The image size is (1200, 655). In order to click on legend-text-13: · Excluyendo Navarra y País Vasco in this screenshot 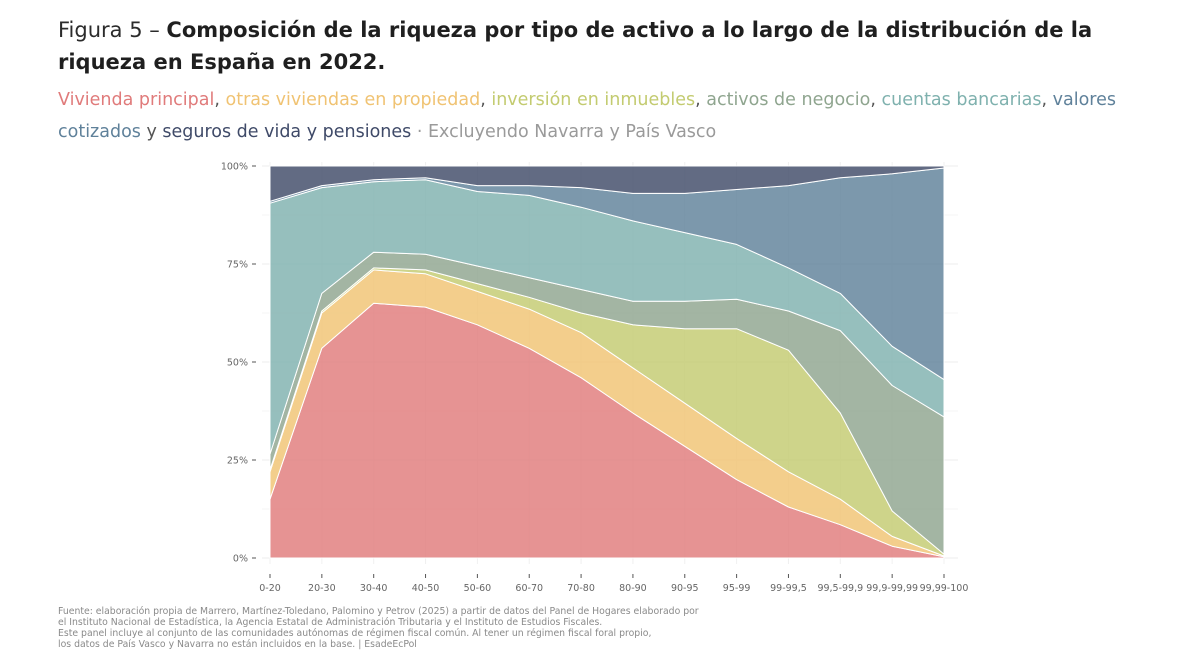, I will do `click(564, 132)`.